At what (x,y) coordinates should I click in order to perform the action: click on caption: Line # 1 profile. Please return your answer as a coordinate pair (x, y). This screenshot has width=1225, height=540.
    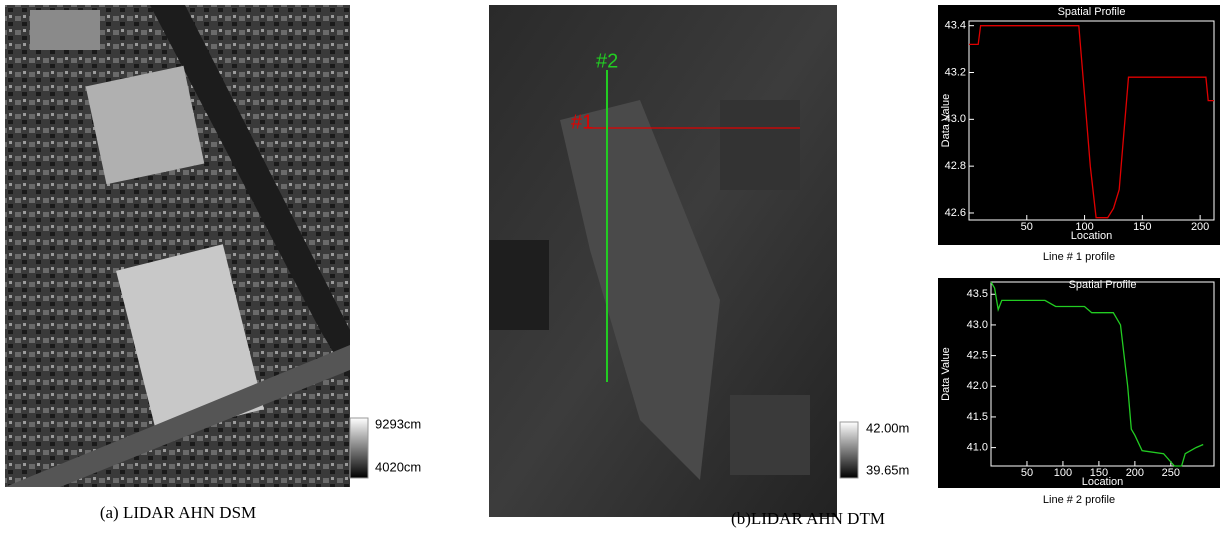
    Looking at the image, I should click on (1079, 257).